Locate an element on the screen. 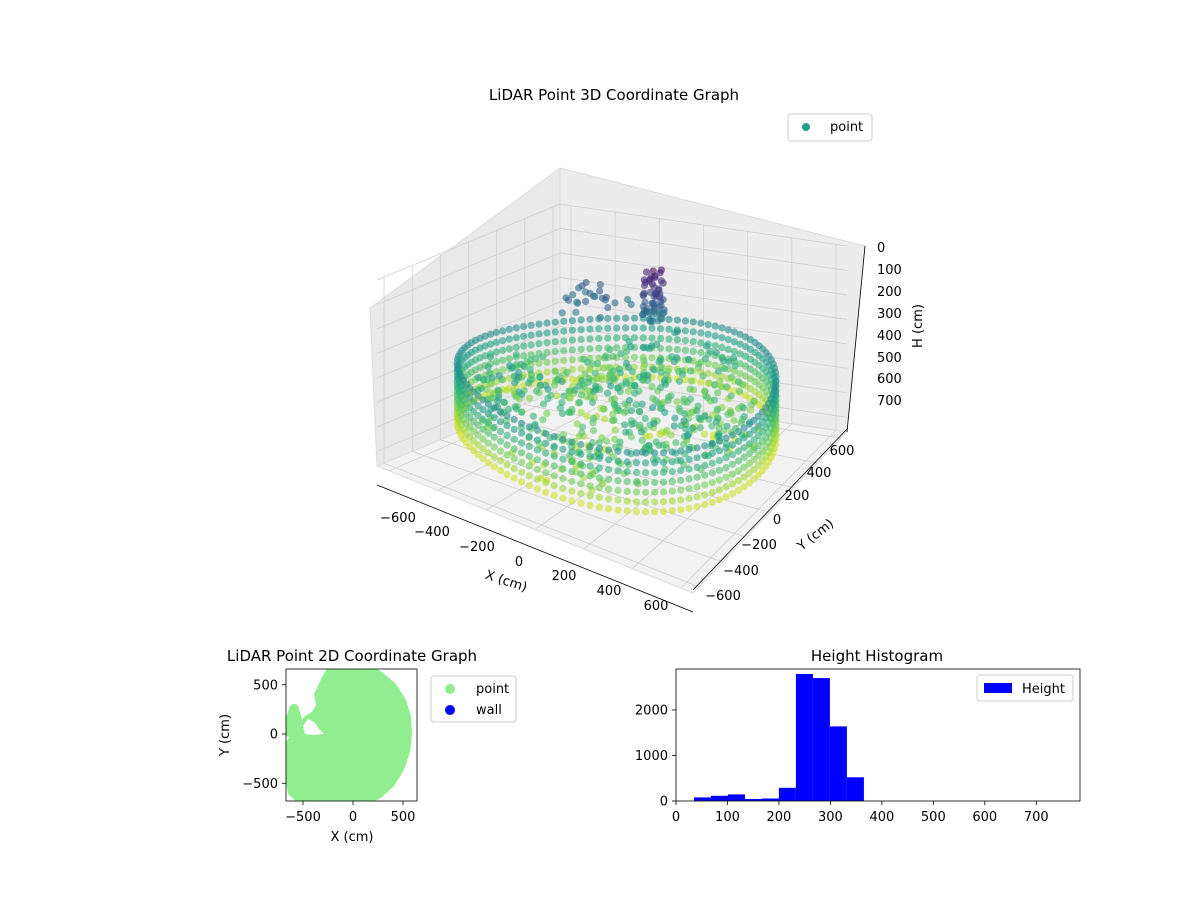 Image resolution: width=1200 pixels, height=900 pixels. z-tick-label-3d: 500 is located at coordinates (889, 358).